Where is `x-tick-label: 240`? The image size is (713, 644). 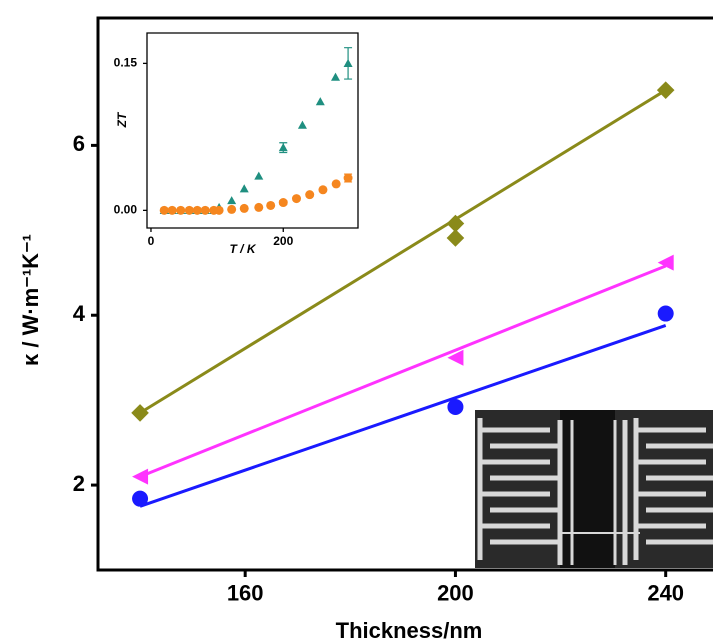
x-tick-label: 240 is located at coordinates (665, 592).